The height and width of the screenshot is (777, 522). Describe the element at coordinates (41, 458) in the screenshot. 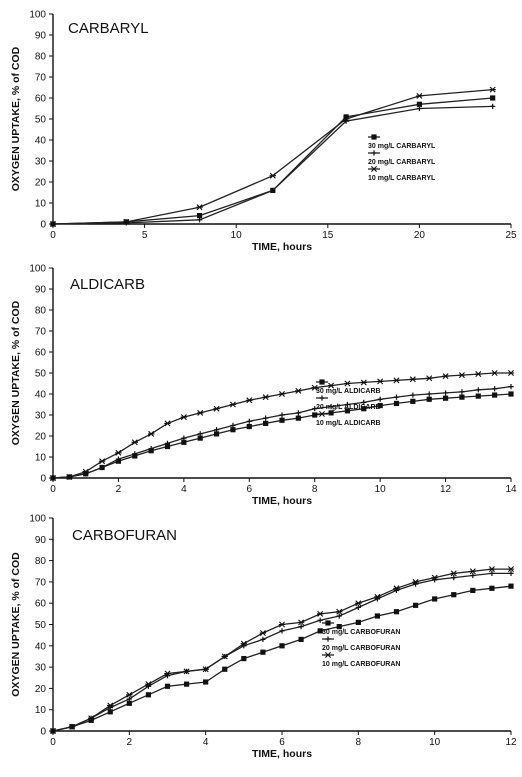

I see `y-tick-label: 10` at that location.